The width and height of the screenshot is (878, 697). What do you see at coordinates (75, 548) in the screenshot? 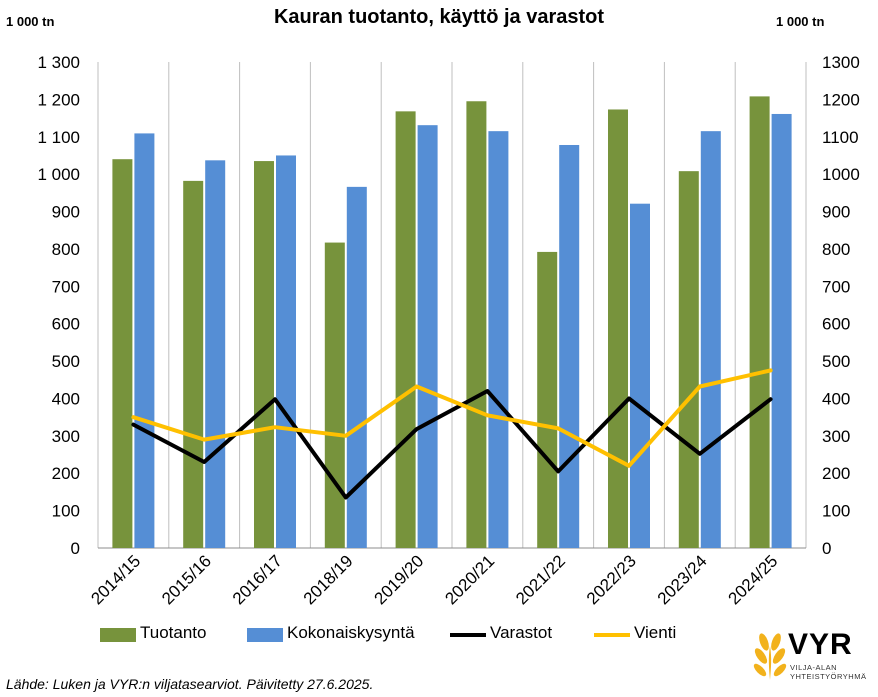
I see `y-tick-label-left: 0` at bounding box center [75, 548].